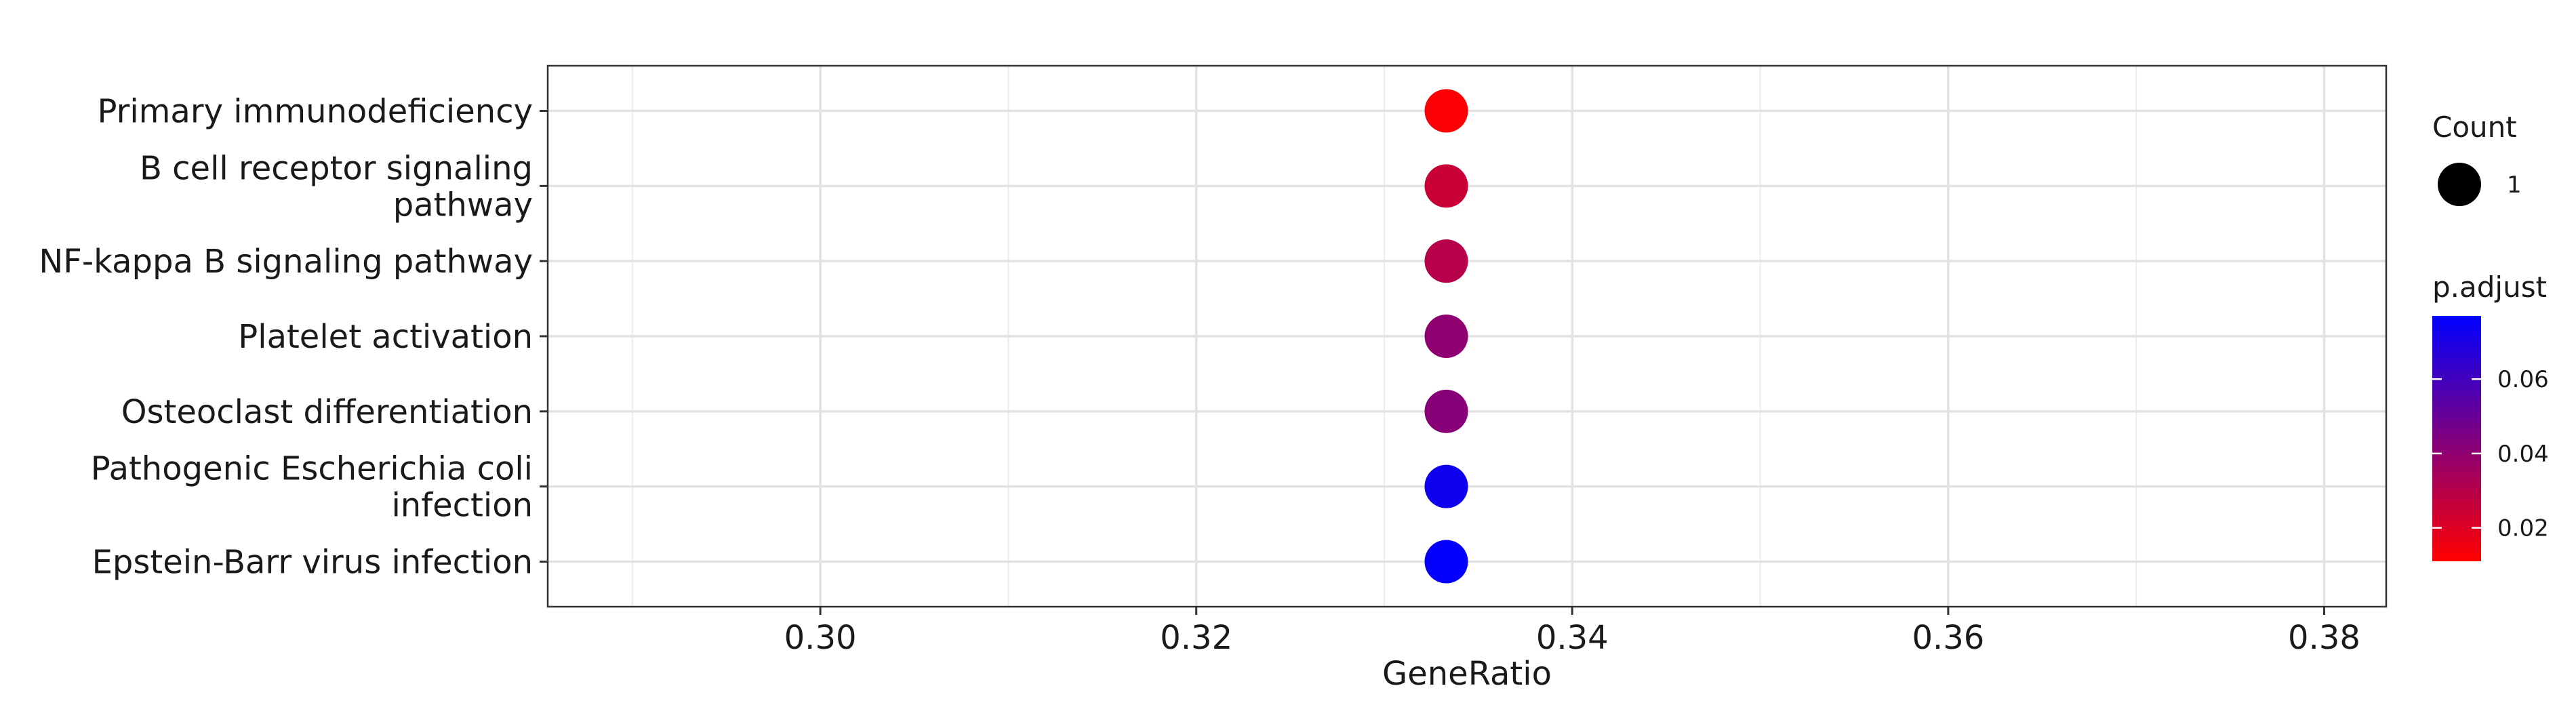 This screenshot has width=2576, height=705. I want to click on y-tick-label: Platelet activation, so click(385, 337).